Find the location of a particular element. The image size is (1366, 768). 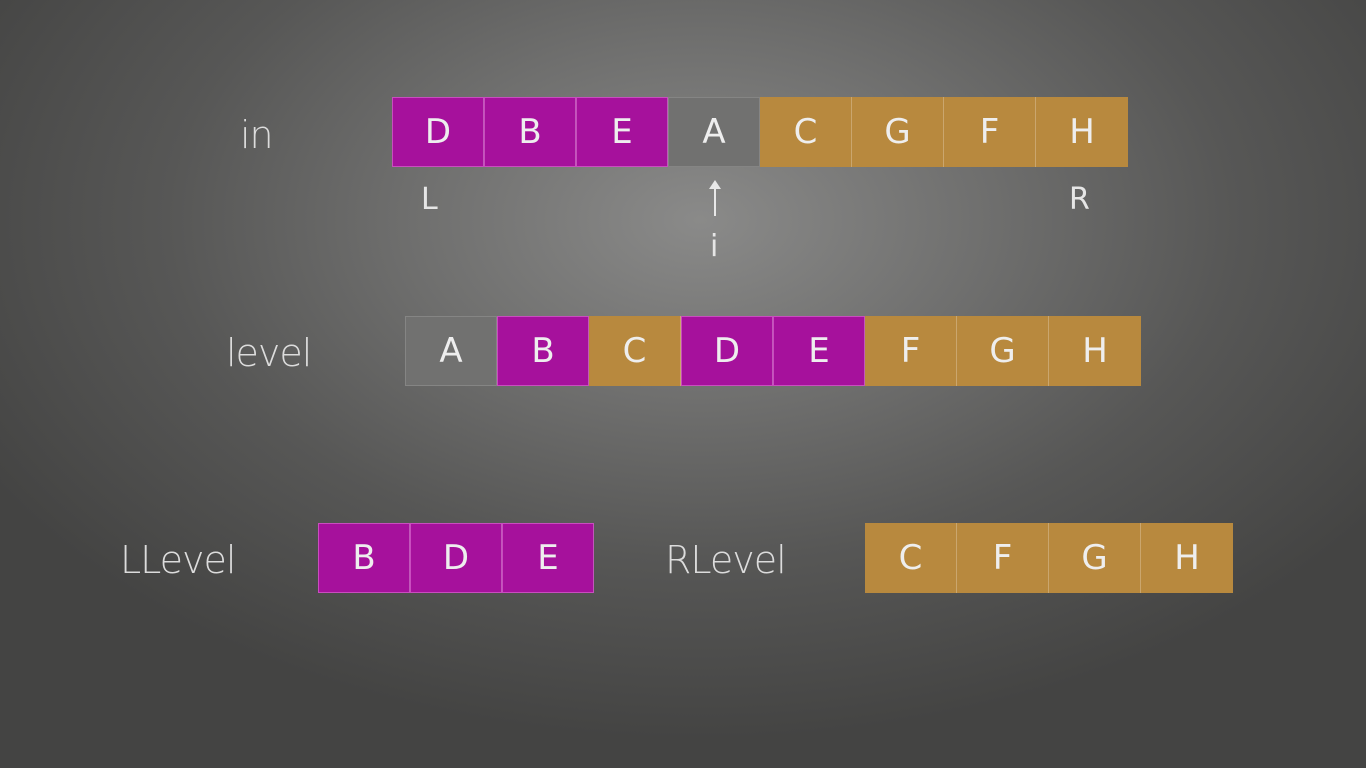

rlevel-label: RLevel is located at coordinates (726, 560).